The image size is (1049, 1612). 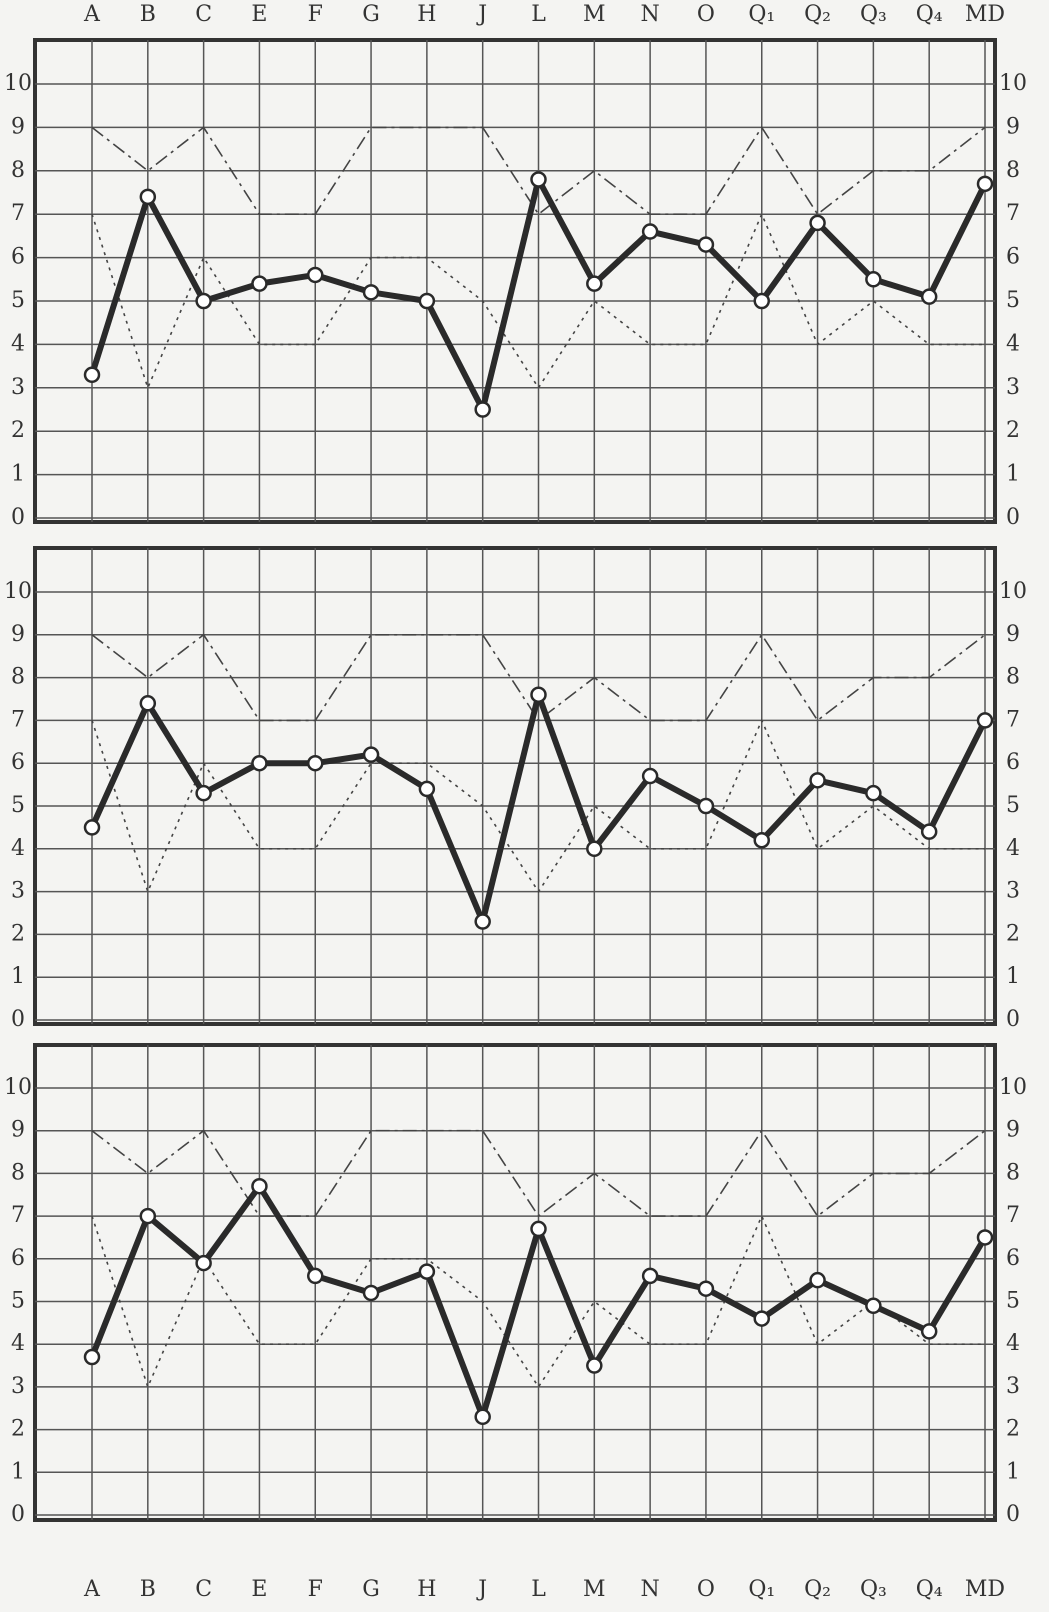 What do you see at coordinates (1013, 1258) in the screenshot?
I see `y-tick-label-right: 6` at bounding box center [1013, 1258].